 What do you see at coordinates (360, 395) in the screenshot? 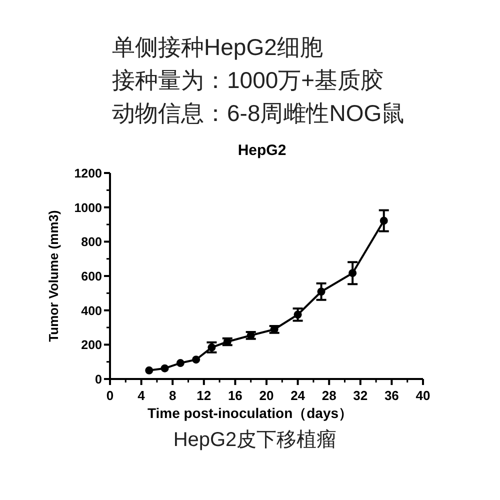
I see `x-tick-label: 32` at bounding box center [360, 395].